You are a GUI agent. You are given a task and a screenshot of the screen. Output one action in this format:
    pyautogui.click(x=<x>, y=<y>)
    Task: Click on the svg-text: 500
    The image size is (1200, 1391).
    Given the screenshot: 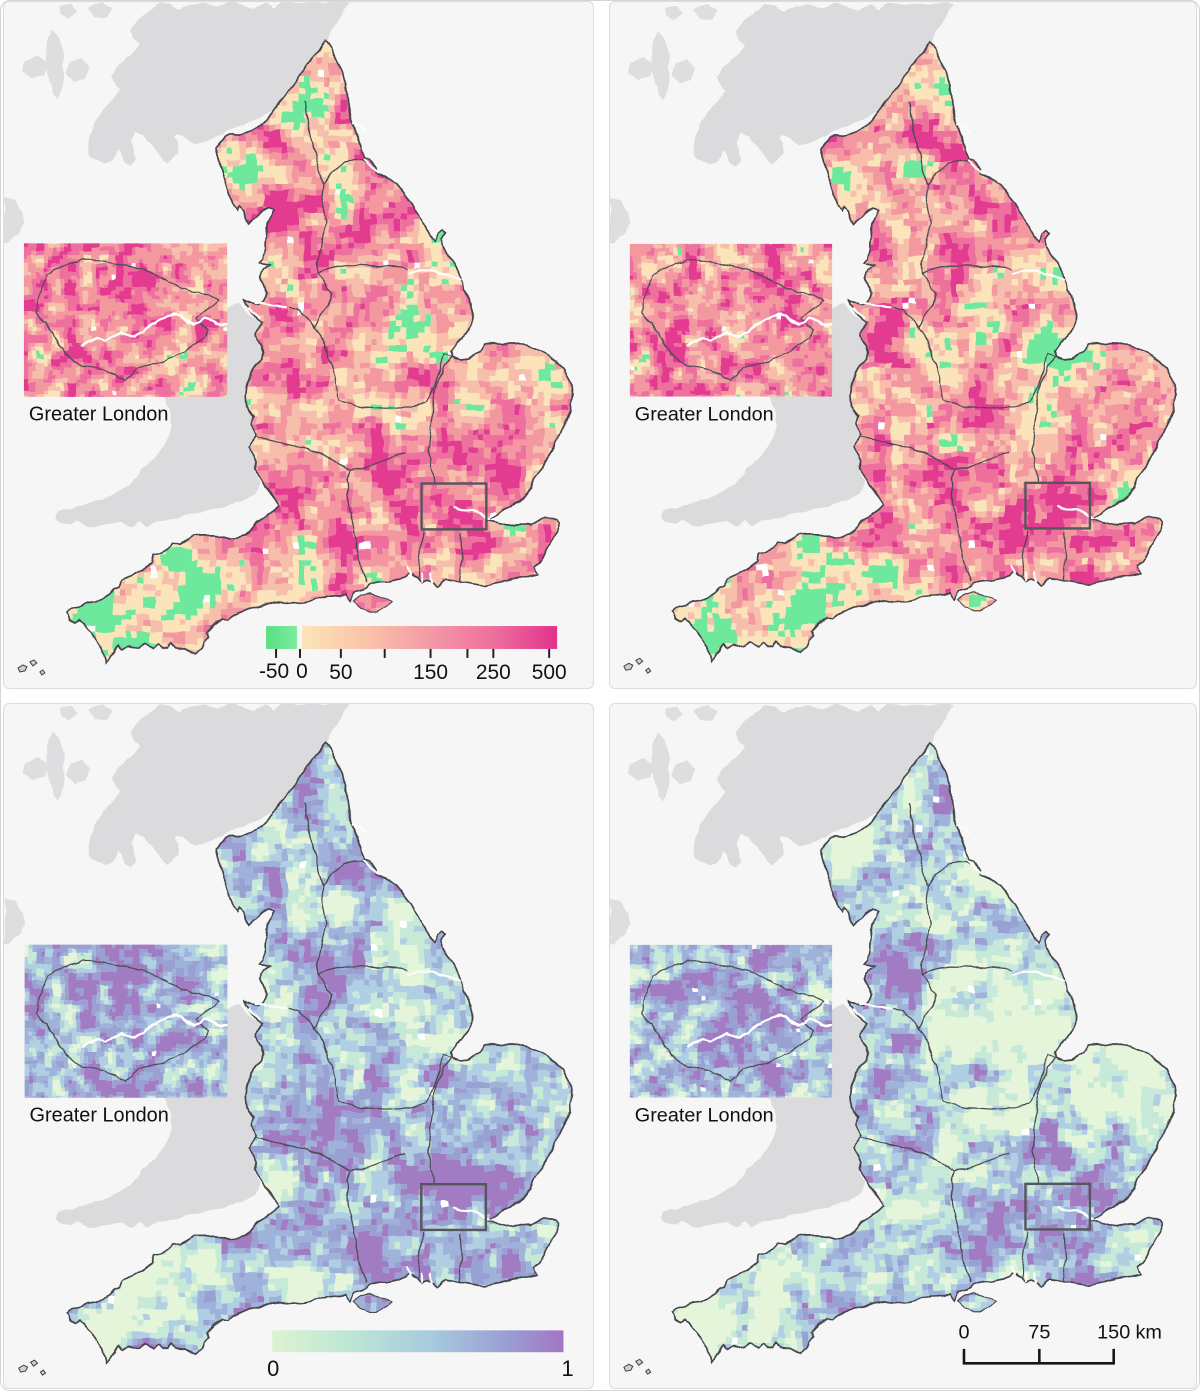 What is the action you would take?
    pyautogui.click(x=549, y=672)
    